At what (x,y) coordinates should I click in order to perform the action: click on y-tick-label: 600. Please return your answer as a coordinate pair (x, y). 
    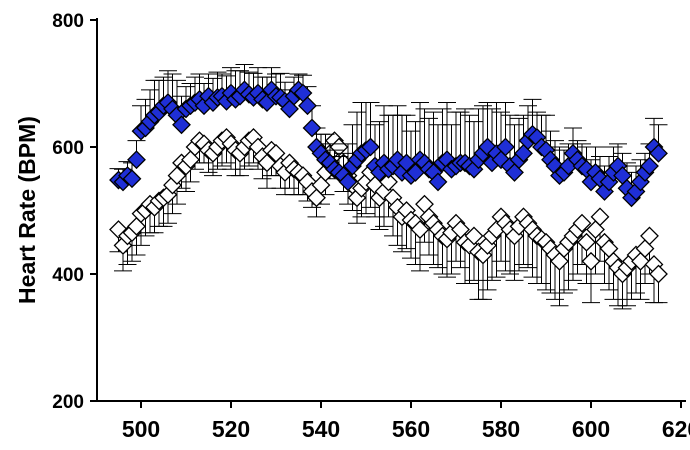
    Looking at the image, I should click on (68, 148).